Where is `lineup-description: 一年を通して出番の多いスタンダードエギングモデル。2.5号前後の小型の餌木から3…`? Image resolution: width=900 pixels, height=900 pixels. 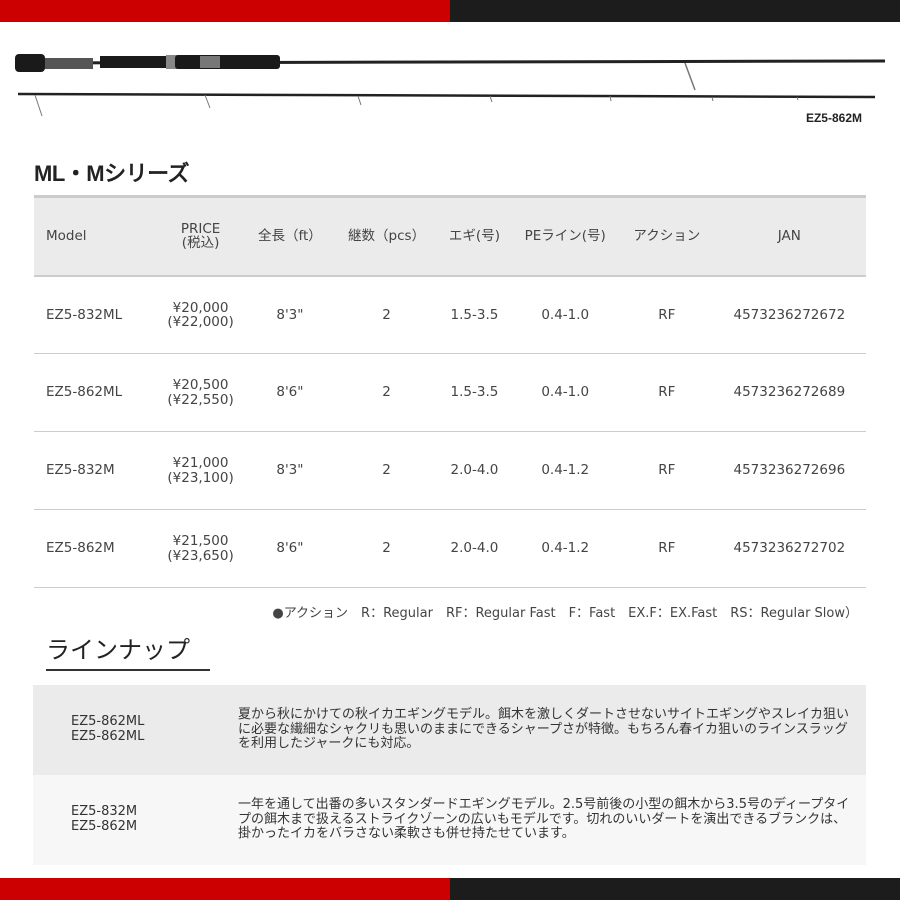
lineup-description: 一年を通して出番の多いスタンダードエギングモデル。2.5号前後の小型の餌木から3… is located at coordinates (544, 819).